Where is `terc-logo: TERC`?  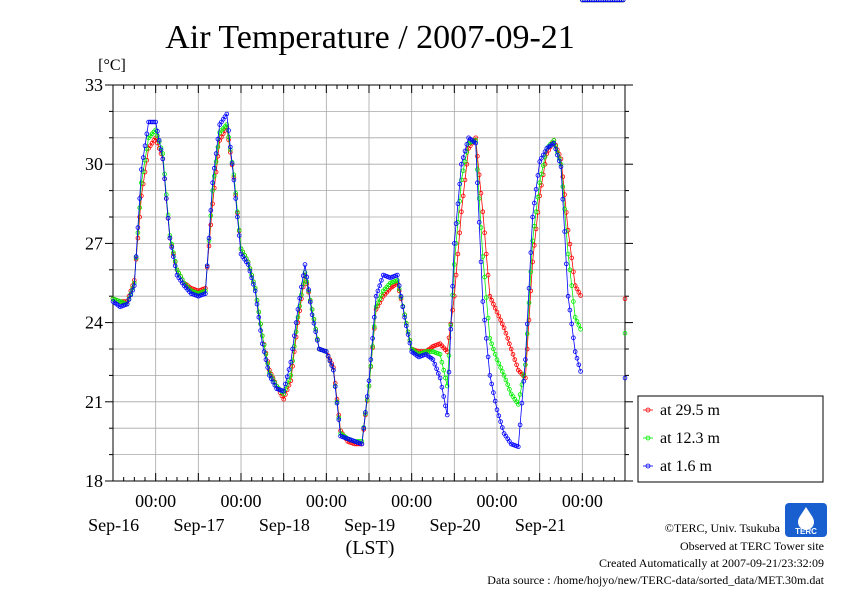
terc-logo: TERC is located at coordinates (806, 520).